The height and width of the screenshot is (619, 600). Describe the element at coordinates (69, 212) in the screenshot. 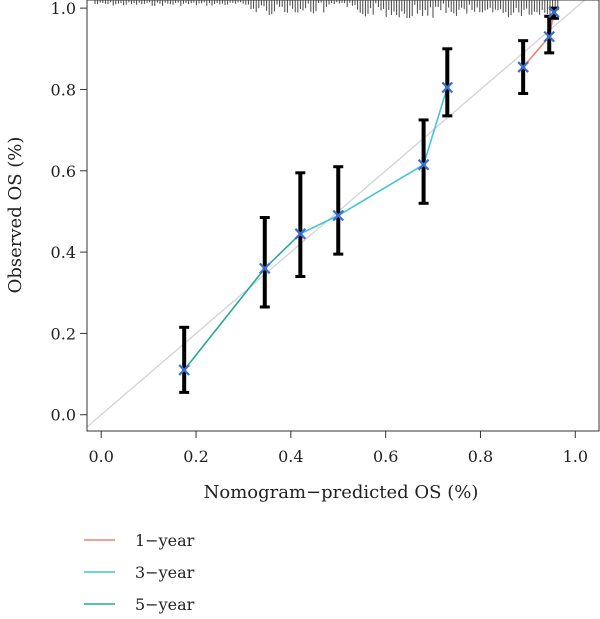

I see `y-axis: 0.0 0.2 0.4 0.6 0.8 1.0` at that location.